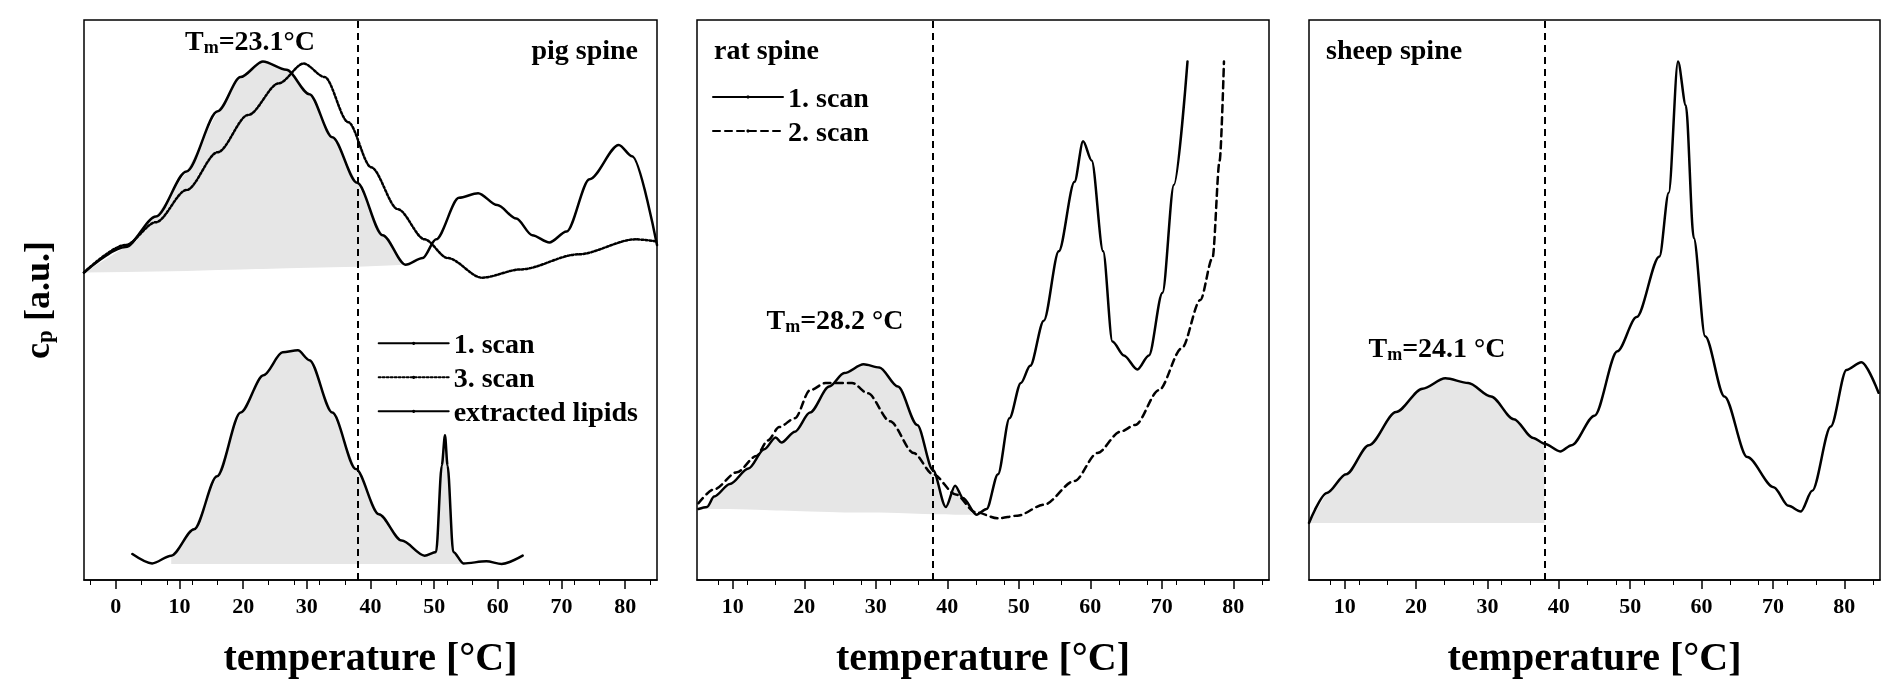  I want to click on legend-label: 2. scan, so click(829, 131).